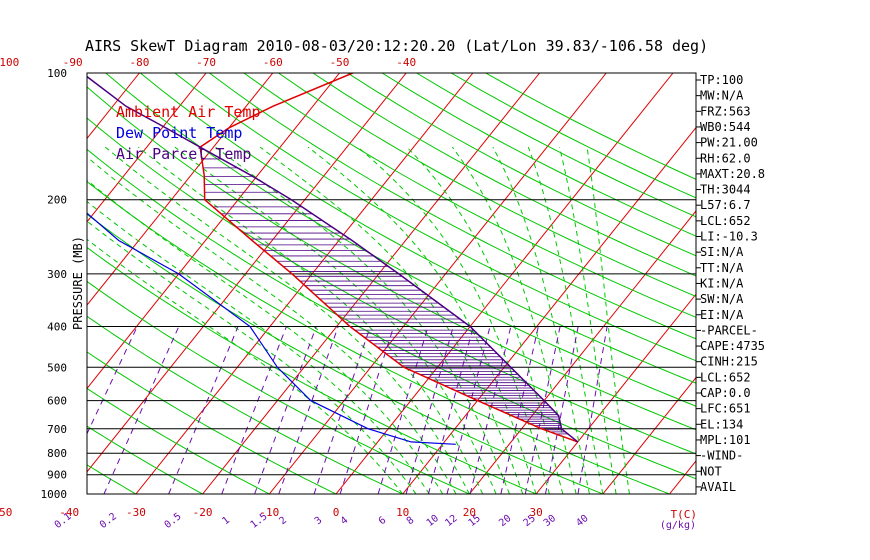  Describe the element at coordinates (711, 471) in the screenshot. I see `stability-index-item: NOT` at that location.